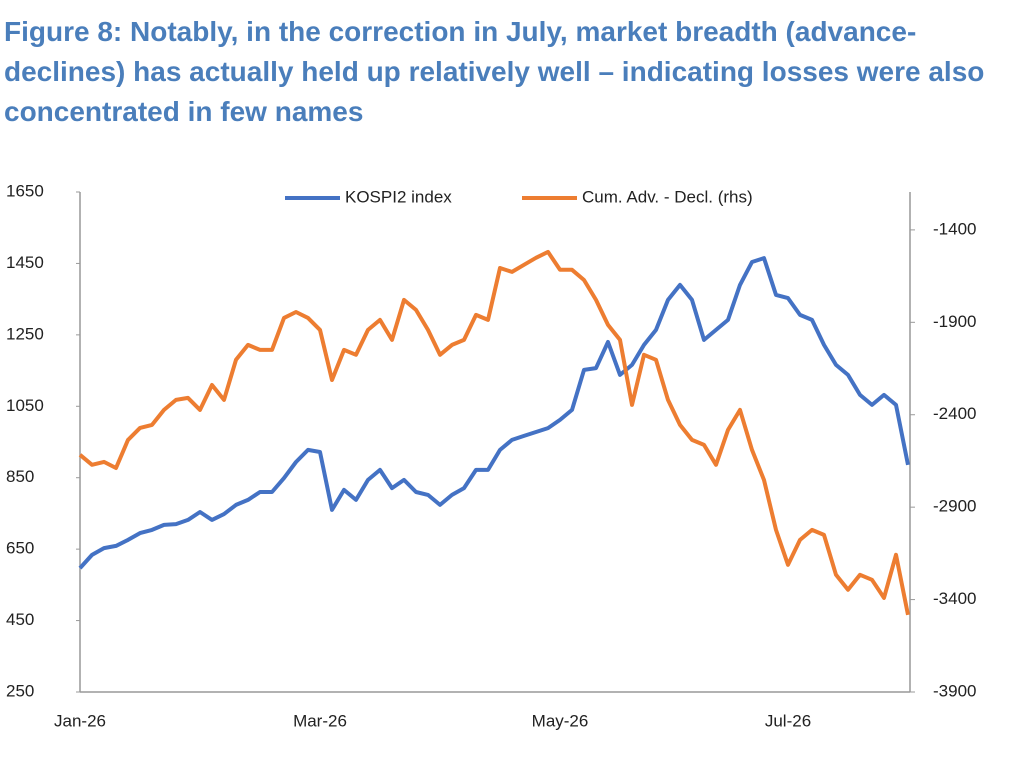 The image size is (1014, 768). What do you see at coordinates (25, 333) in the screenshot?
I see `y-tick-label: 1250` at bounding box center [25, 333].